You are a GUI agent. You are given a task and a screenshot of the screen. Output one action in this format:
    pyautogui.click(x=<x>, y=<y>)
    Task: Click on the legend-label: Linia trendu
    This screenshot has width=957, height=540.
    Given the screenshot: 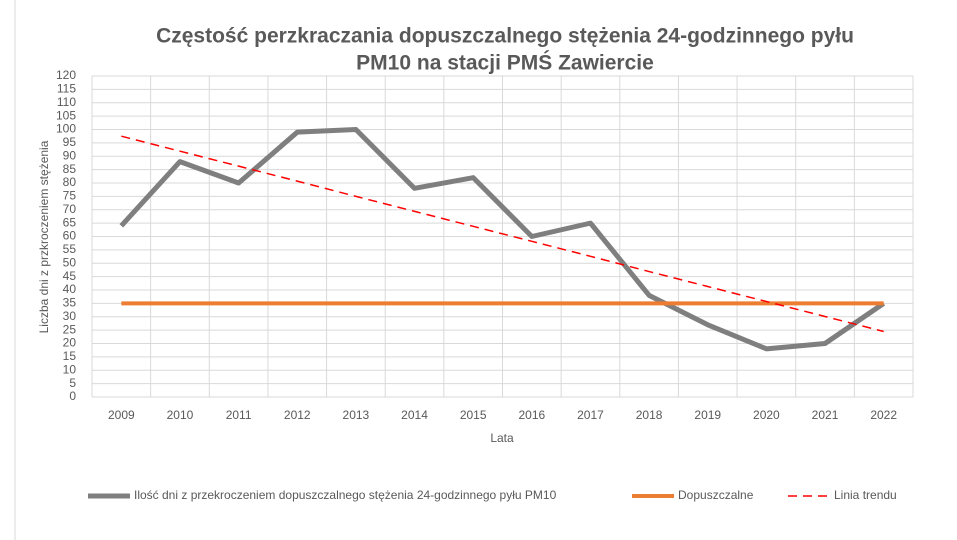 What is the action you would take?
    pyautogui.click(x=865, y=495)
    